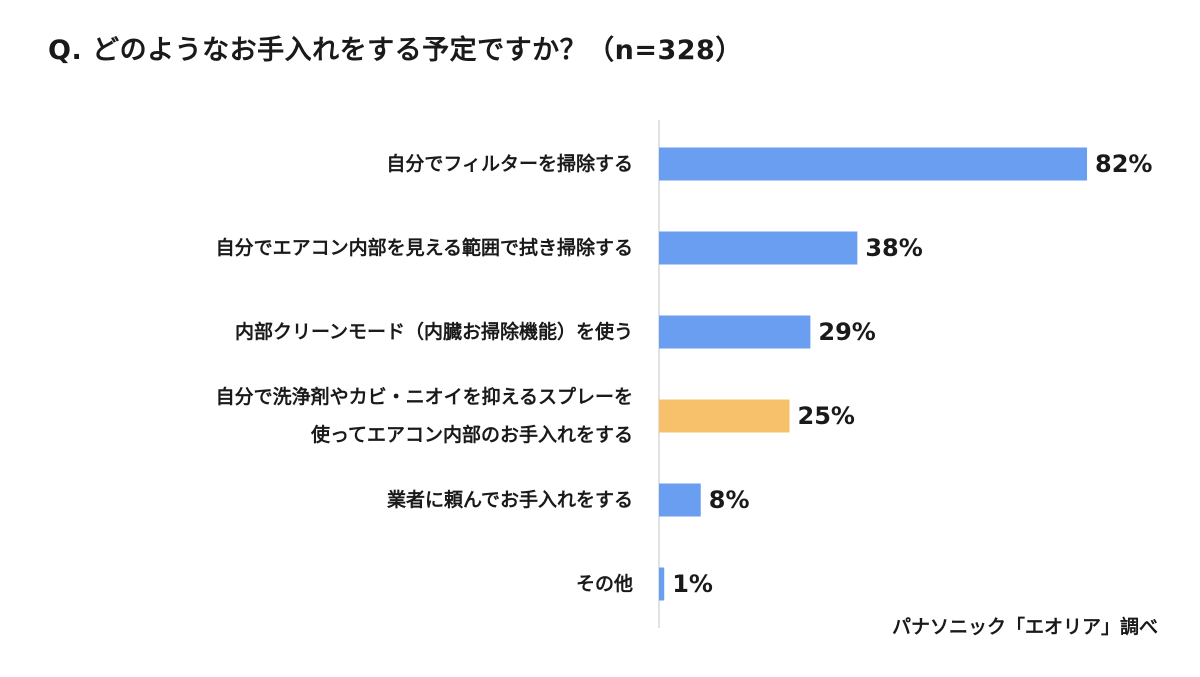  What do you see at coordinates (434, 331) in the screenshot?
I see `category-label-3: 内部クリーンモード（内臓お掃除機能）を使う` at bounding box center [434, 331].